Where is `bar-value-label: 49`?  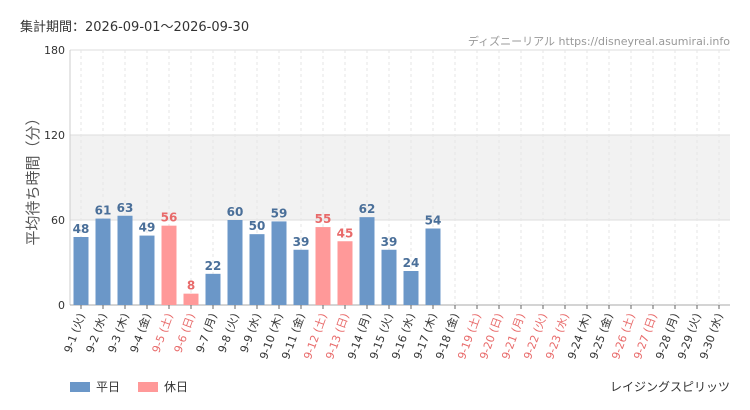
bar-value-label: 49 is located at coordinates (147, 228).